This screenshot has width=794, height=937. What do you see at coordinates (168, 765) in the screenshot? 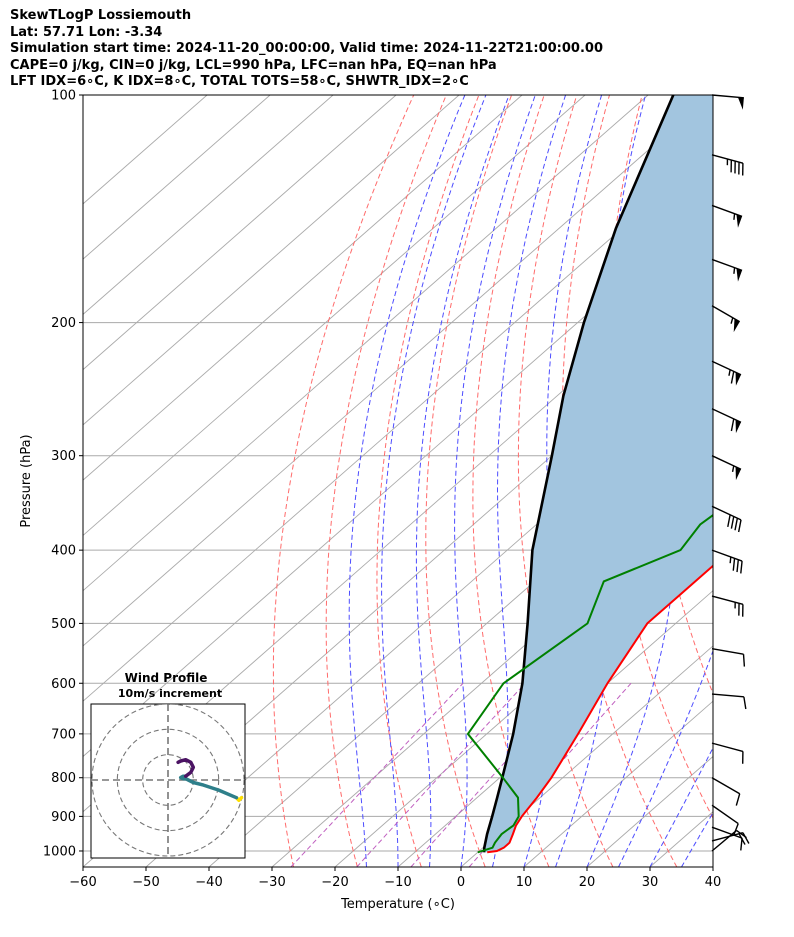
I see `hodograph-inset: Wind Profile 10m/s increment` at bounding box center [168, 765].